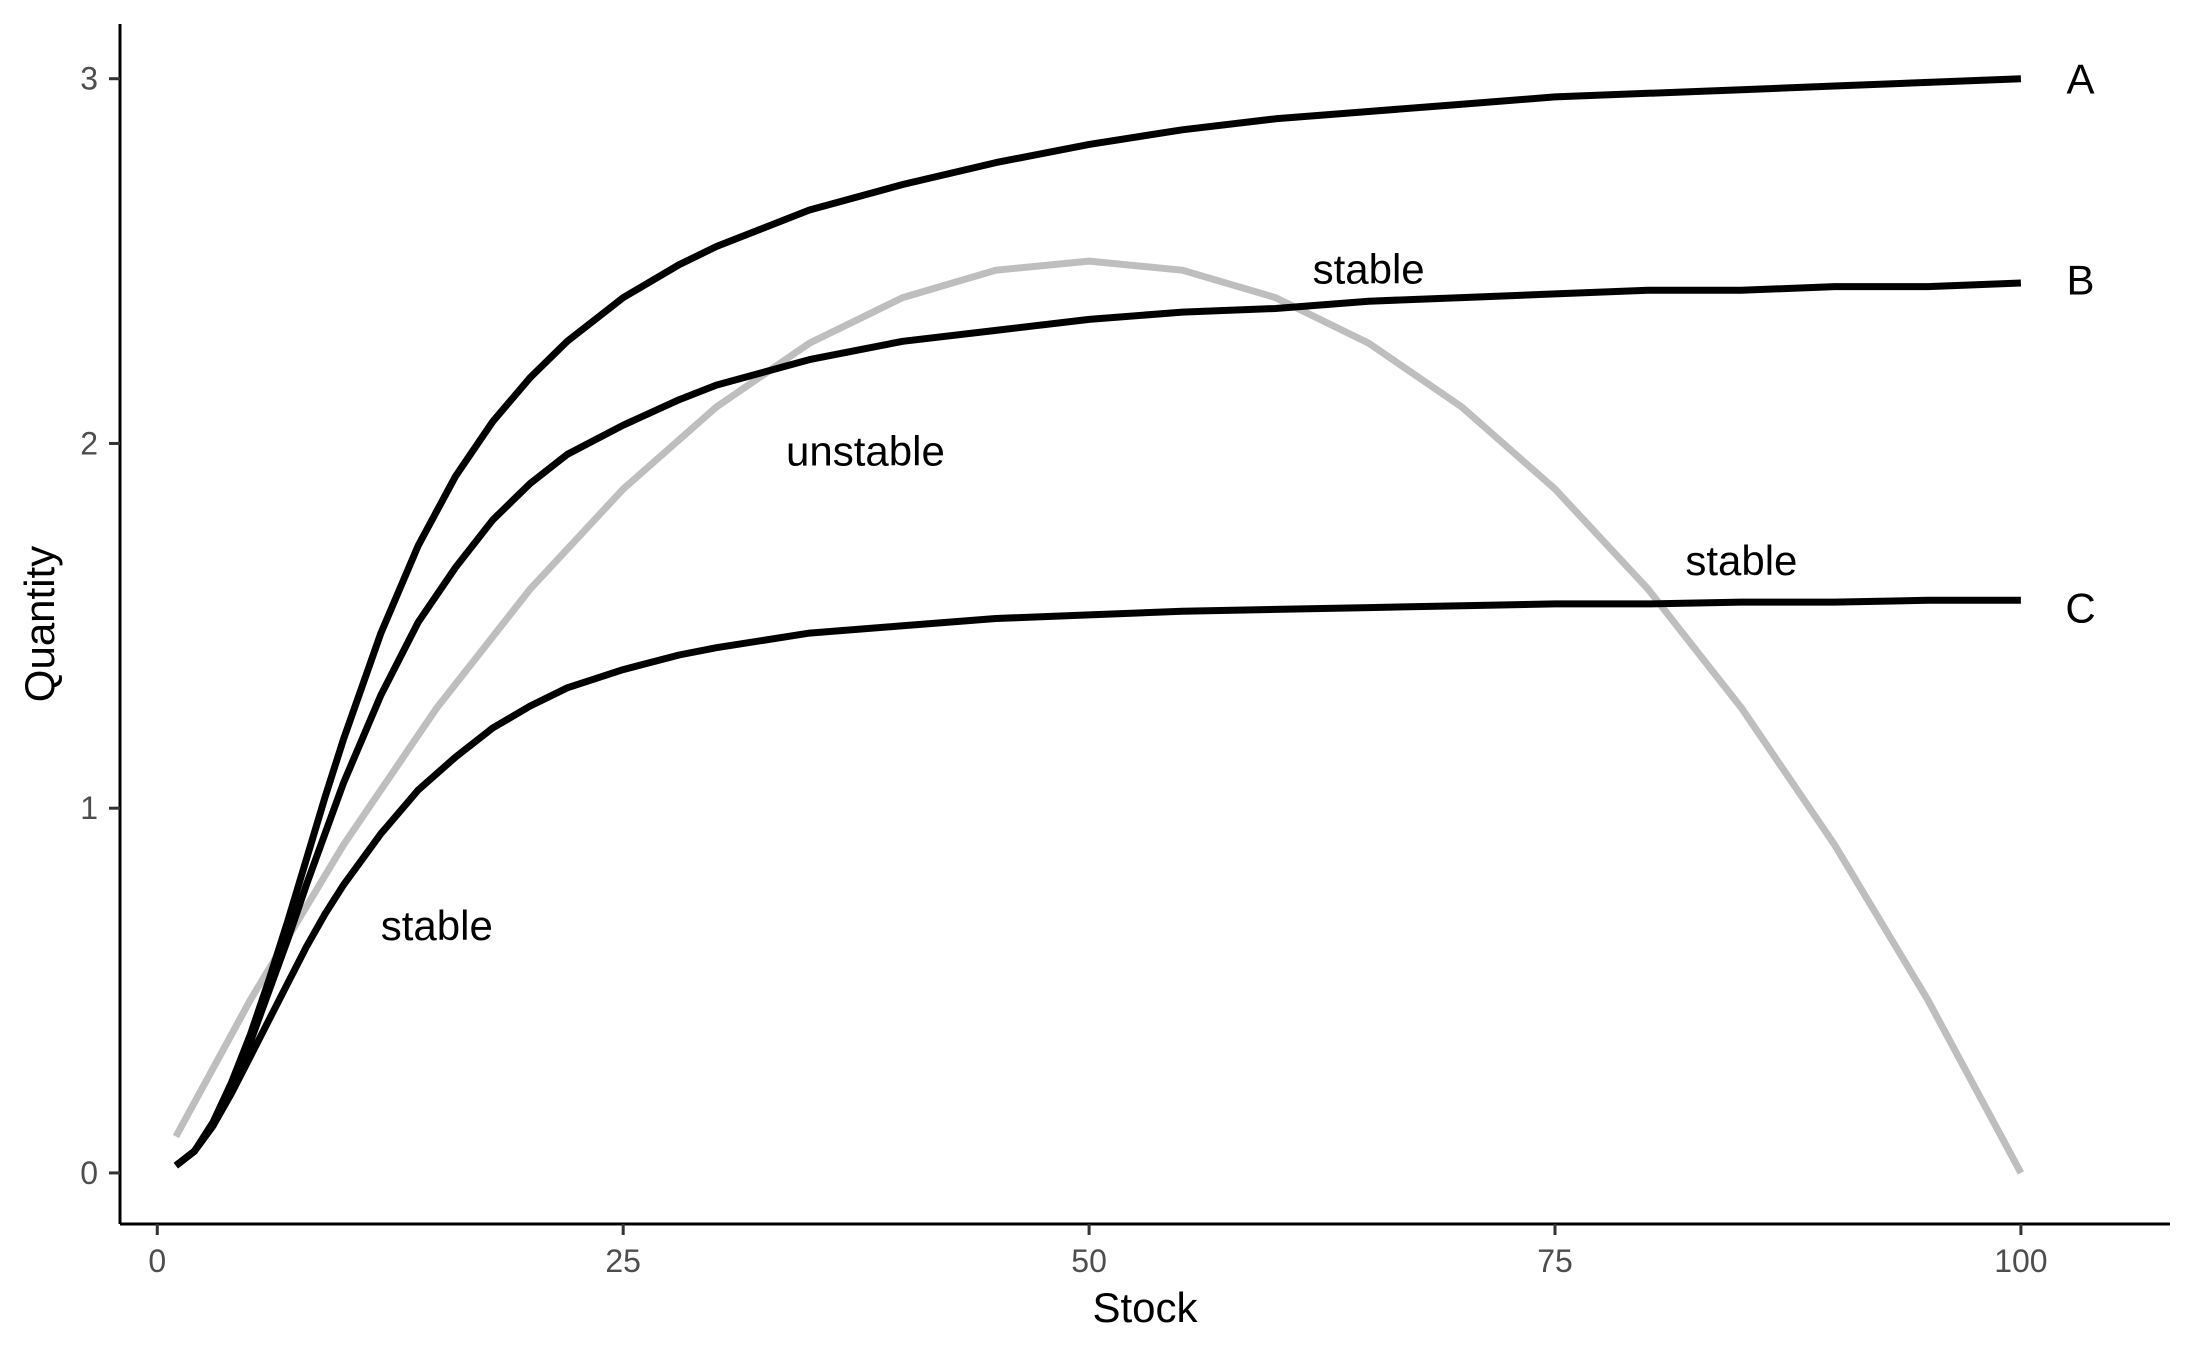 This screenshot has width=2187, height=1351. Describe the element at coordinates (39, 624) in the screenshot. I see `y-axis-title: Quantity` at that location.